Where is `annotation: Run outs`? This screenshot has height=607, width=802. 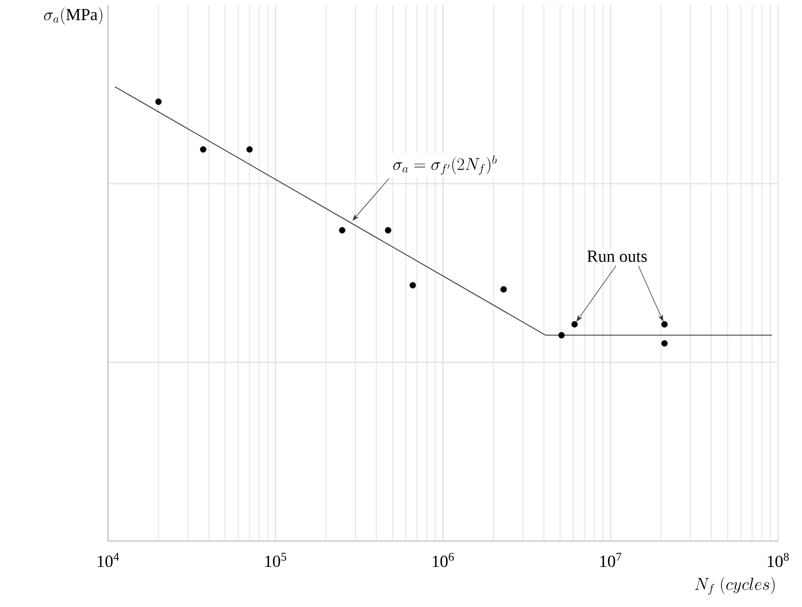
annotation: Run outs is located at coordinates (617, 256).